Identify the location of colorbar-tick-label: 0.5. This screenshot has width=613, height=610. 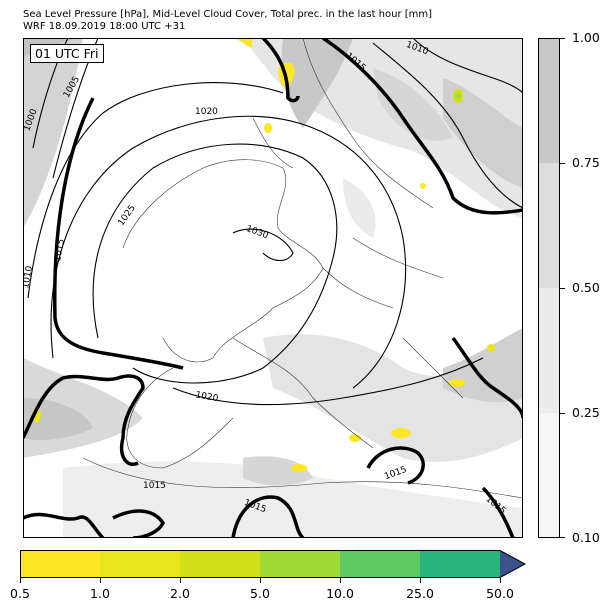
(20, 593).